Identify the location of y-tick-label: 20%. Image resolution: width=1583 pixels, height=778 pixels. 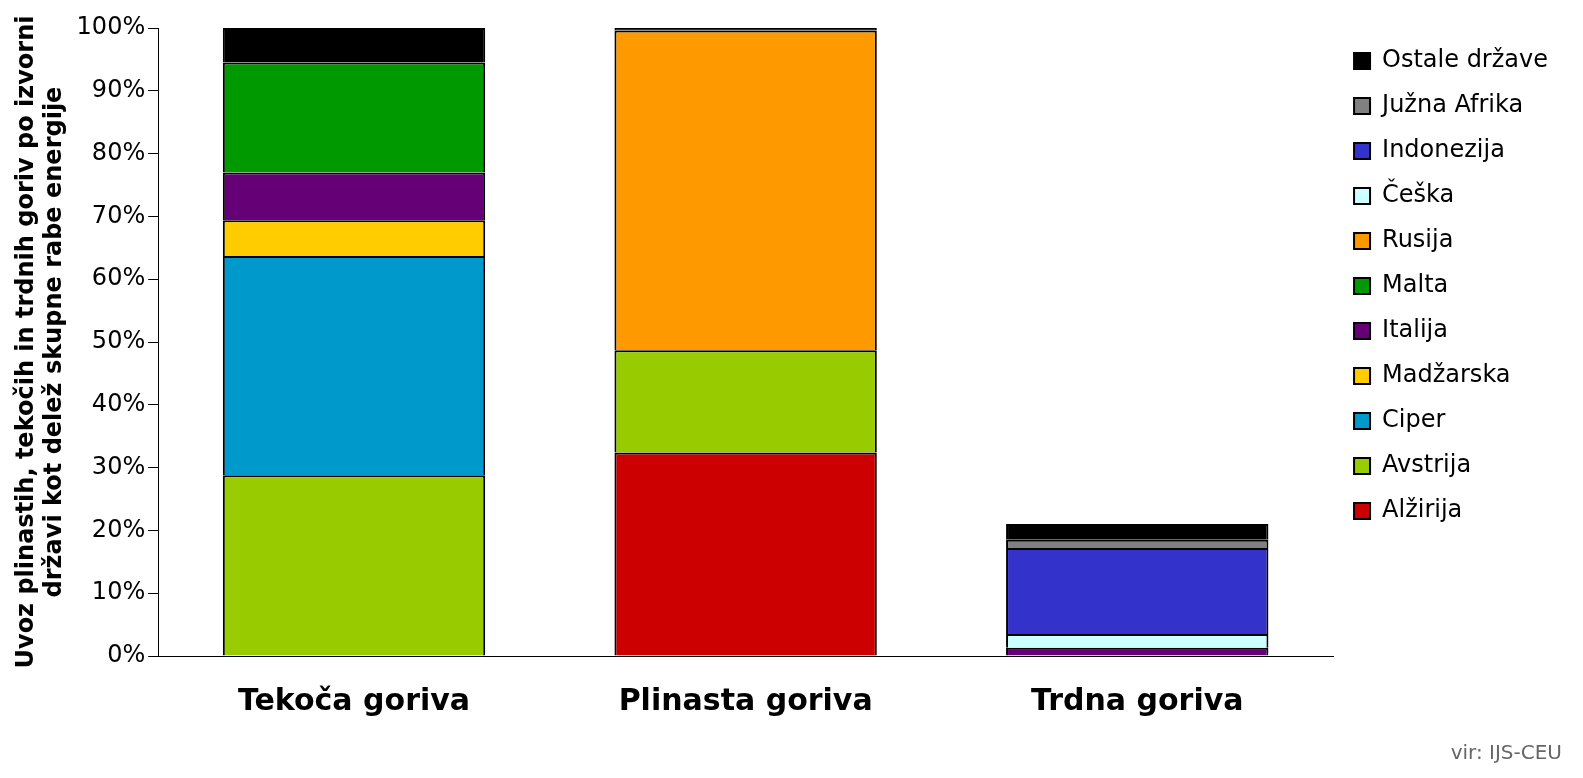
(118, 528).